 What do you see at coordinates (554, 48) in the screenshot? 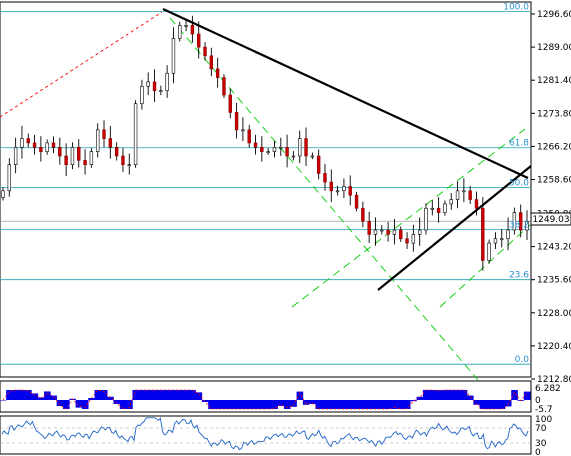
I see `price-tick-label: 1289.00` at bounding box center [554, 48].